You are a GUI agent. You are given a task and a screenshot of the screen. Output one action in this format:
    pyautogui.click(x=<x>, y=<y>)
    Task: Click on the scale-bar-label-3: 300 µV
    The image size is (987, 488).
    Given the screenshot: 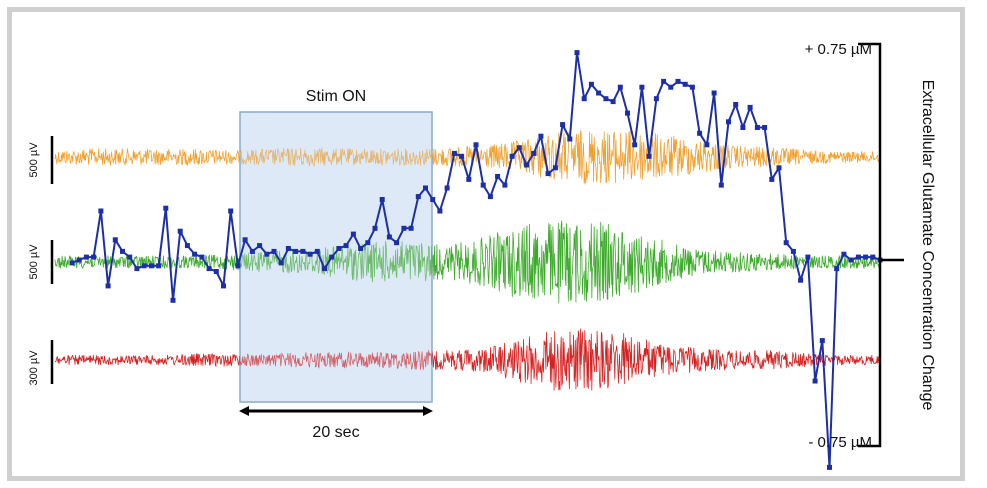 What is the action you would take?
    pyautogui.click(x=34, y=368)
    